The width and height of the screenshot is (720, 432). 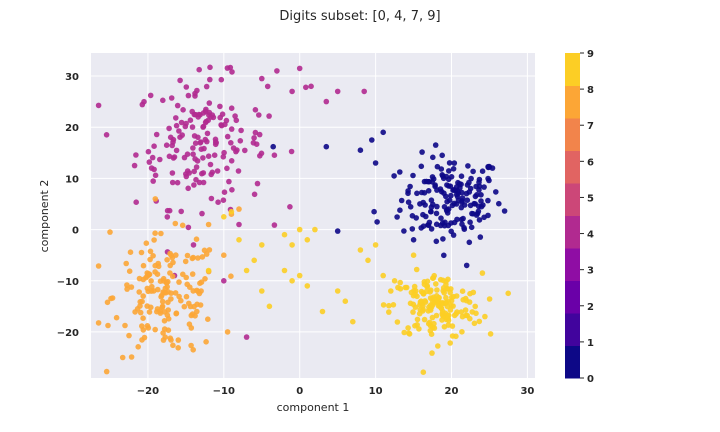 I want to click on x-tick-label: 10, so click(x=376, y=391).